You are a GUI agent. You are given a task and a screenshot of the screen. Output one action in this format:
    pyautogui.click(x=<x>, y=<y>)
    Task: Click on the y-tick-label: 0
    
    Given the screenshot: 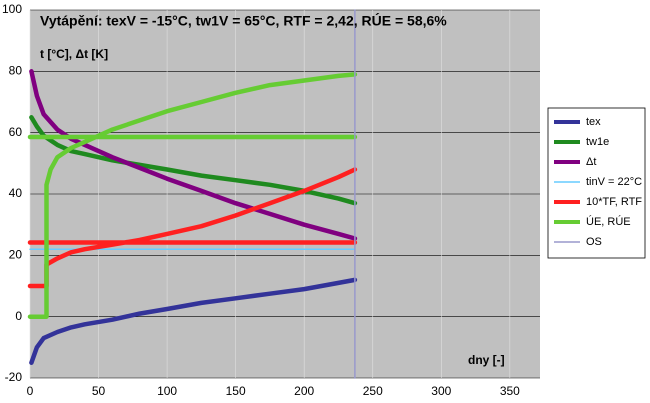 What is the action you would take?
    pyautogui.click(x=18, y=316)
    